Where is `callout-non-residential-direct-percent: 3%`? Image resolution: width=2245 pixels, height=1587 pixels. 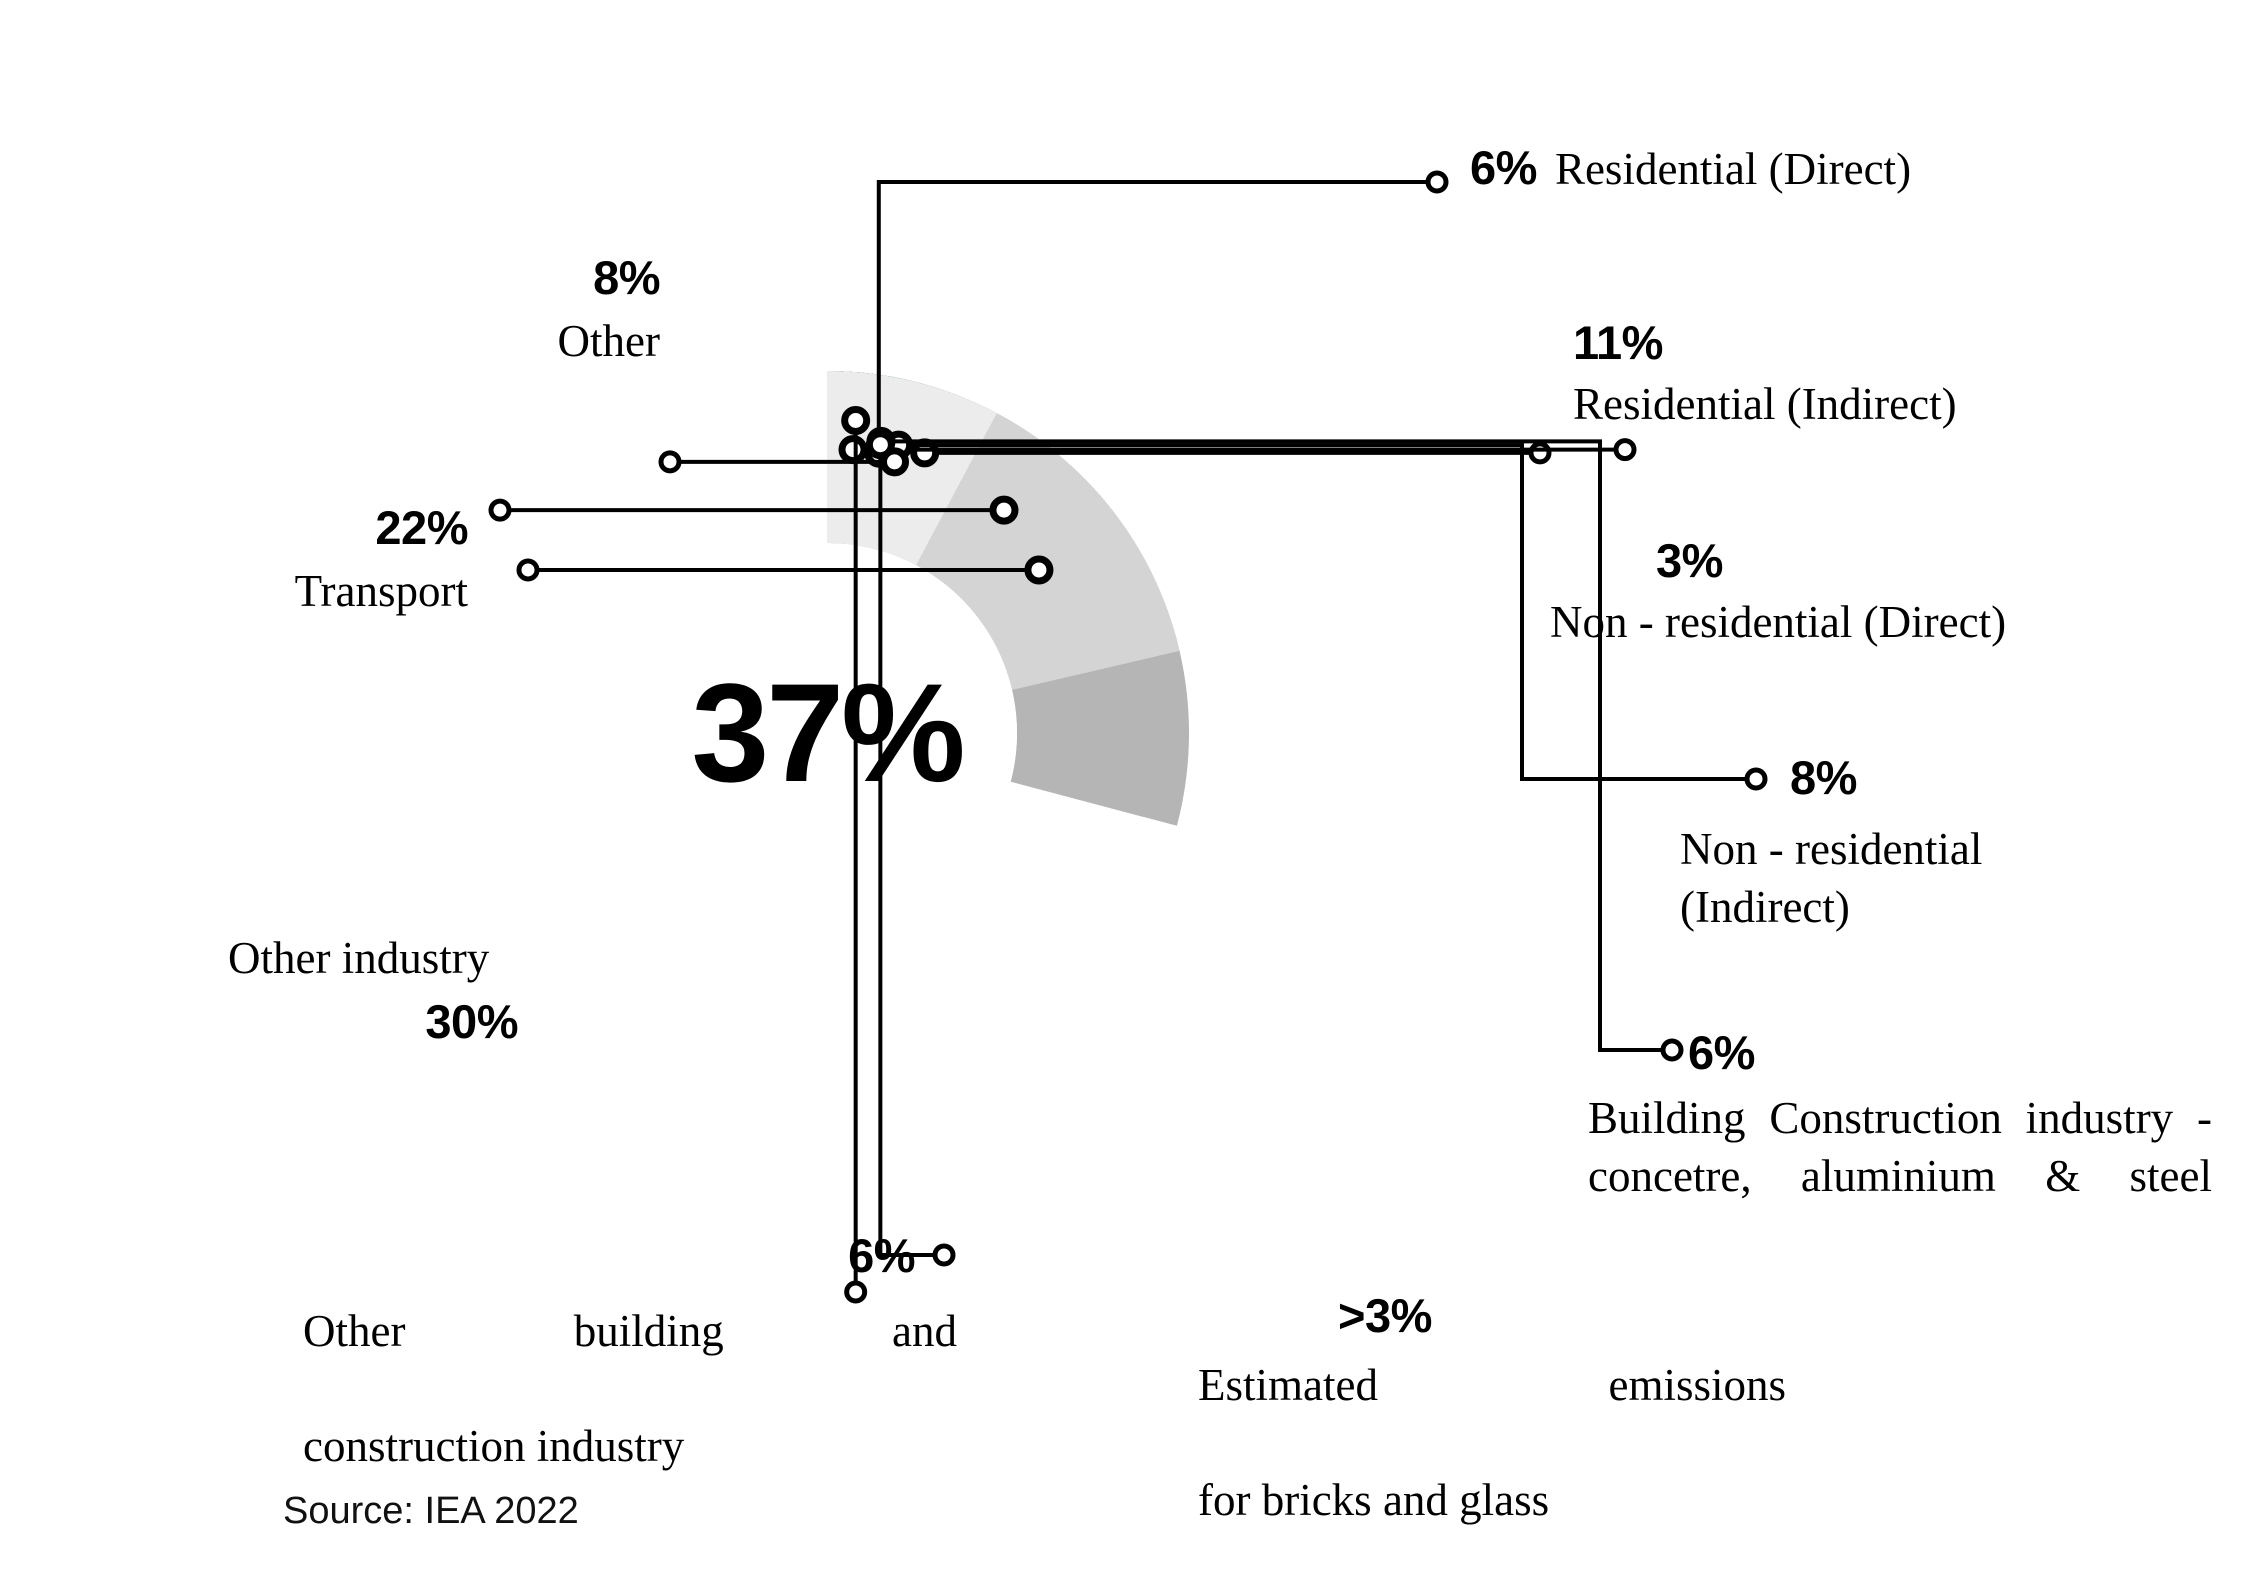
callout-non-residential-direct-percent: 3% is located at coordinates (1689, 560).